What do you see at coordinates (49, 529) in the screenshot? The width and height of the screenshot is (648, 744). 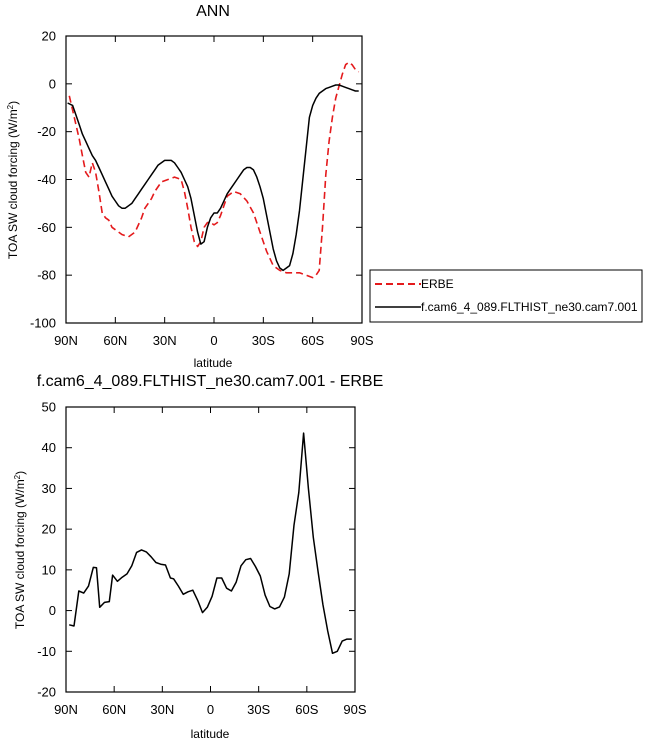 I see `bottom-y-tick-label: 20` at bounding box center [49, 529].